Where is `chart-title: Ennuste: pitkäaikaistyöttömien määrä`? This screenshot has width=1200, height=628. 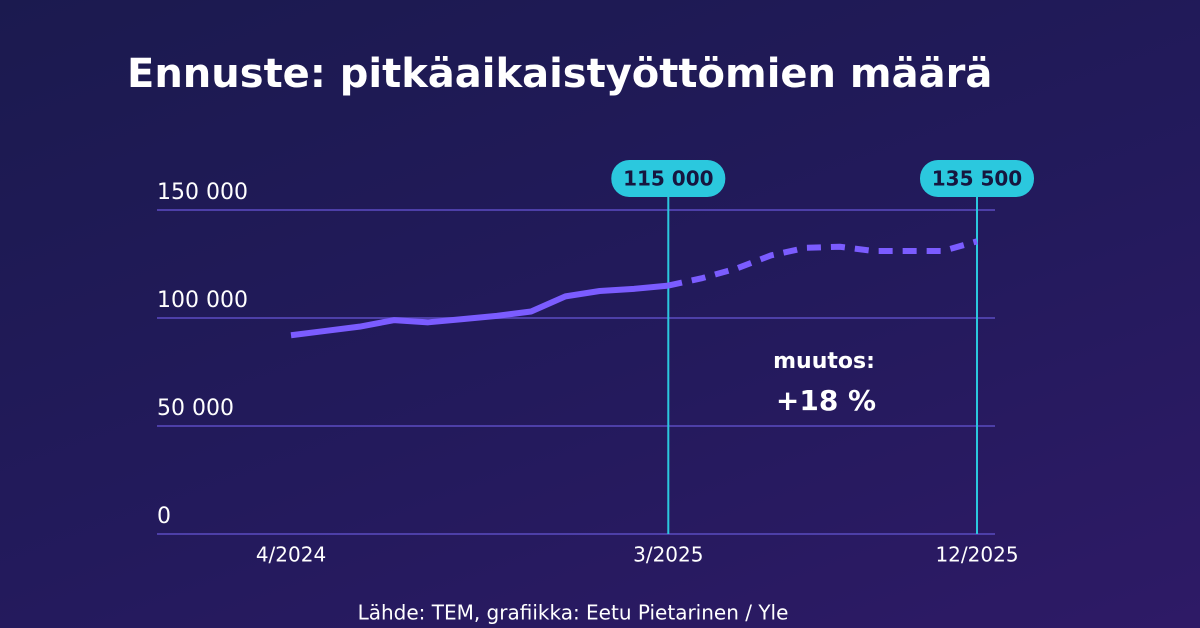 chart-title: Ennuste: pitkäaikaistyöttömien määrä is located at coordinates (559, 74).